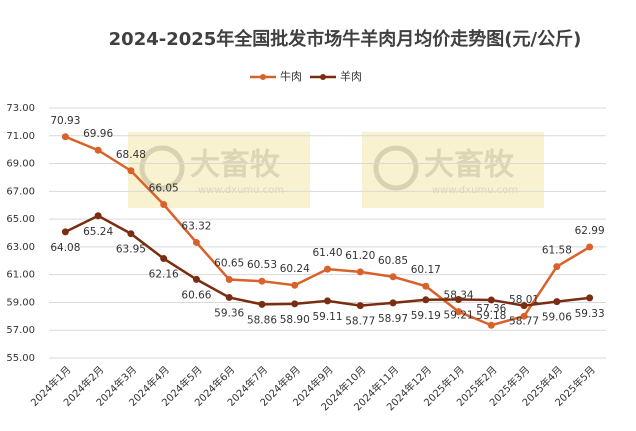 The image size is (636, 431). I want to click on data-label: 61.20, so click(360, 256).